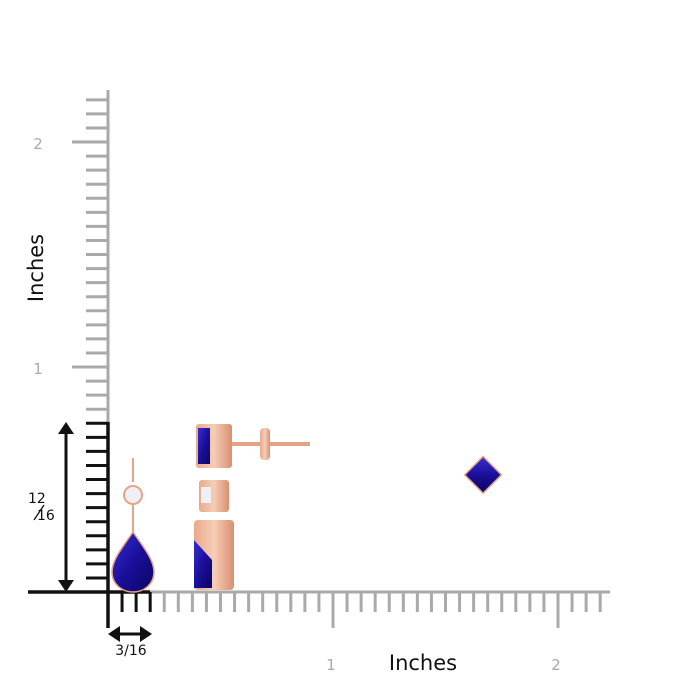  I want to click on x-tick-label: 1, so click(331, 665).